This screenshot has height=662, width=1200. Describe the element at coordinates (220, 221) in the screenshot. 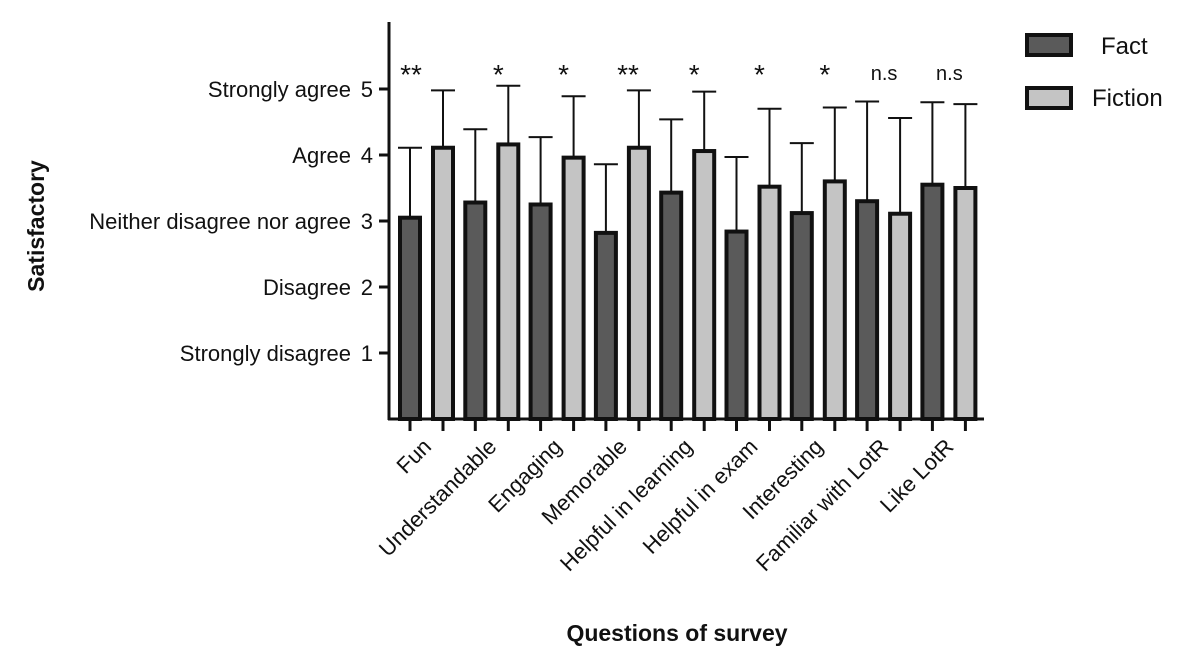

I see `y-tick-label-3: Neither disagree nor agree` at that location.